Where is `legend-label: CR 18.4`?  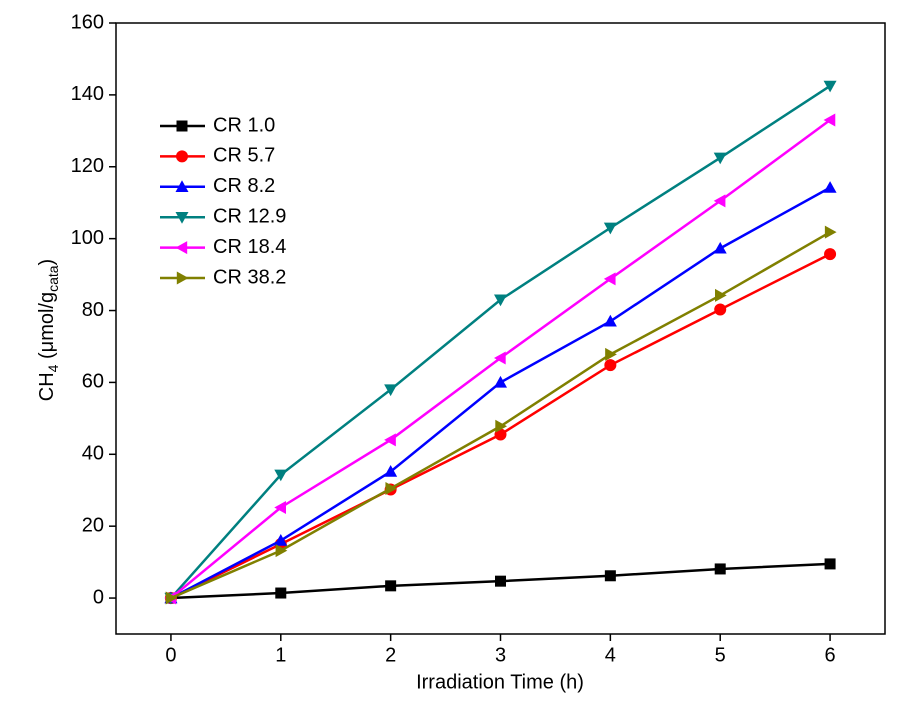
legend-label: CR 18.4 is located at coordinates (249, 247).